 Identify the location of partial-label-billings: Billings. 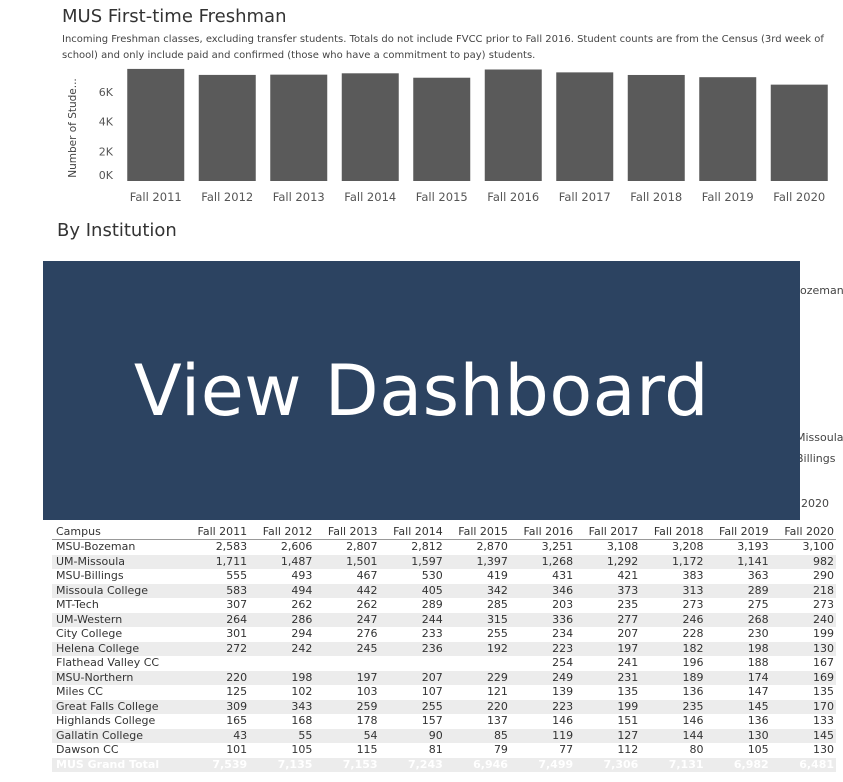
(816, 458).